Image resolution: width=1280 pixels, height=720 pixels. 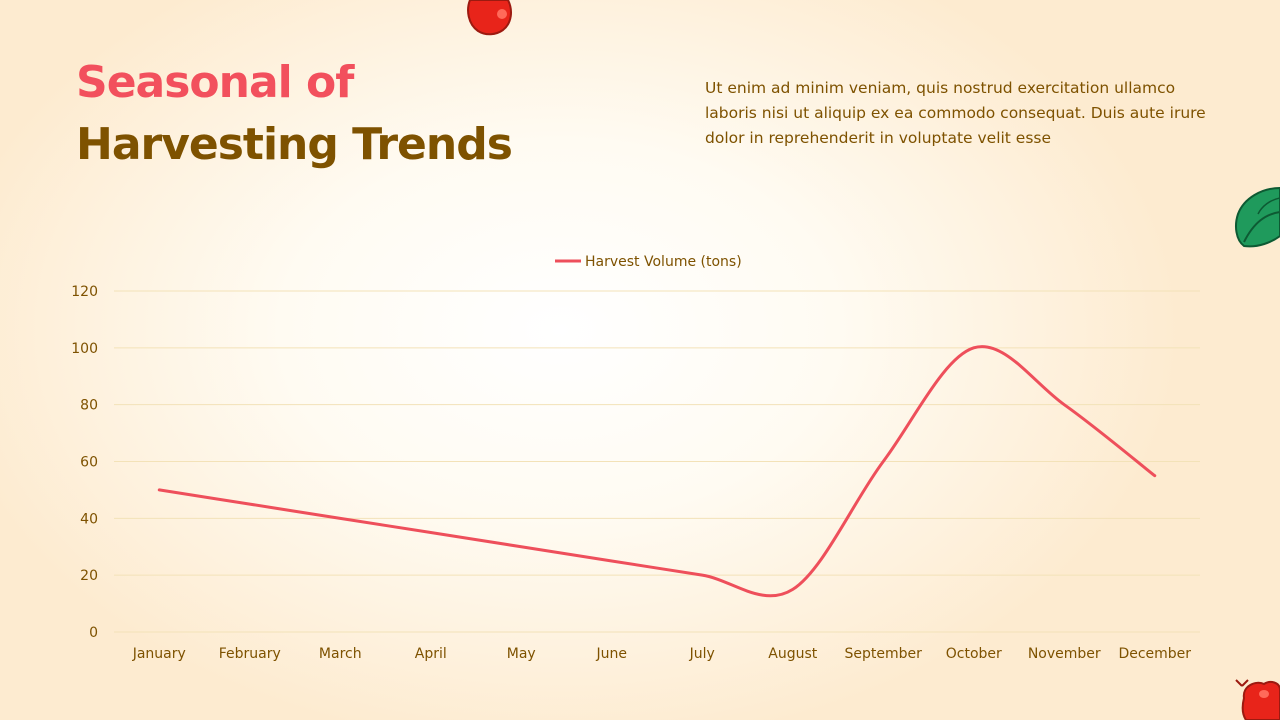 I want to click on x-tick-label: October, so click(x=974, y=654).